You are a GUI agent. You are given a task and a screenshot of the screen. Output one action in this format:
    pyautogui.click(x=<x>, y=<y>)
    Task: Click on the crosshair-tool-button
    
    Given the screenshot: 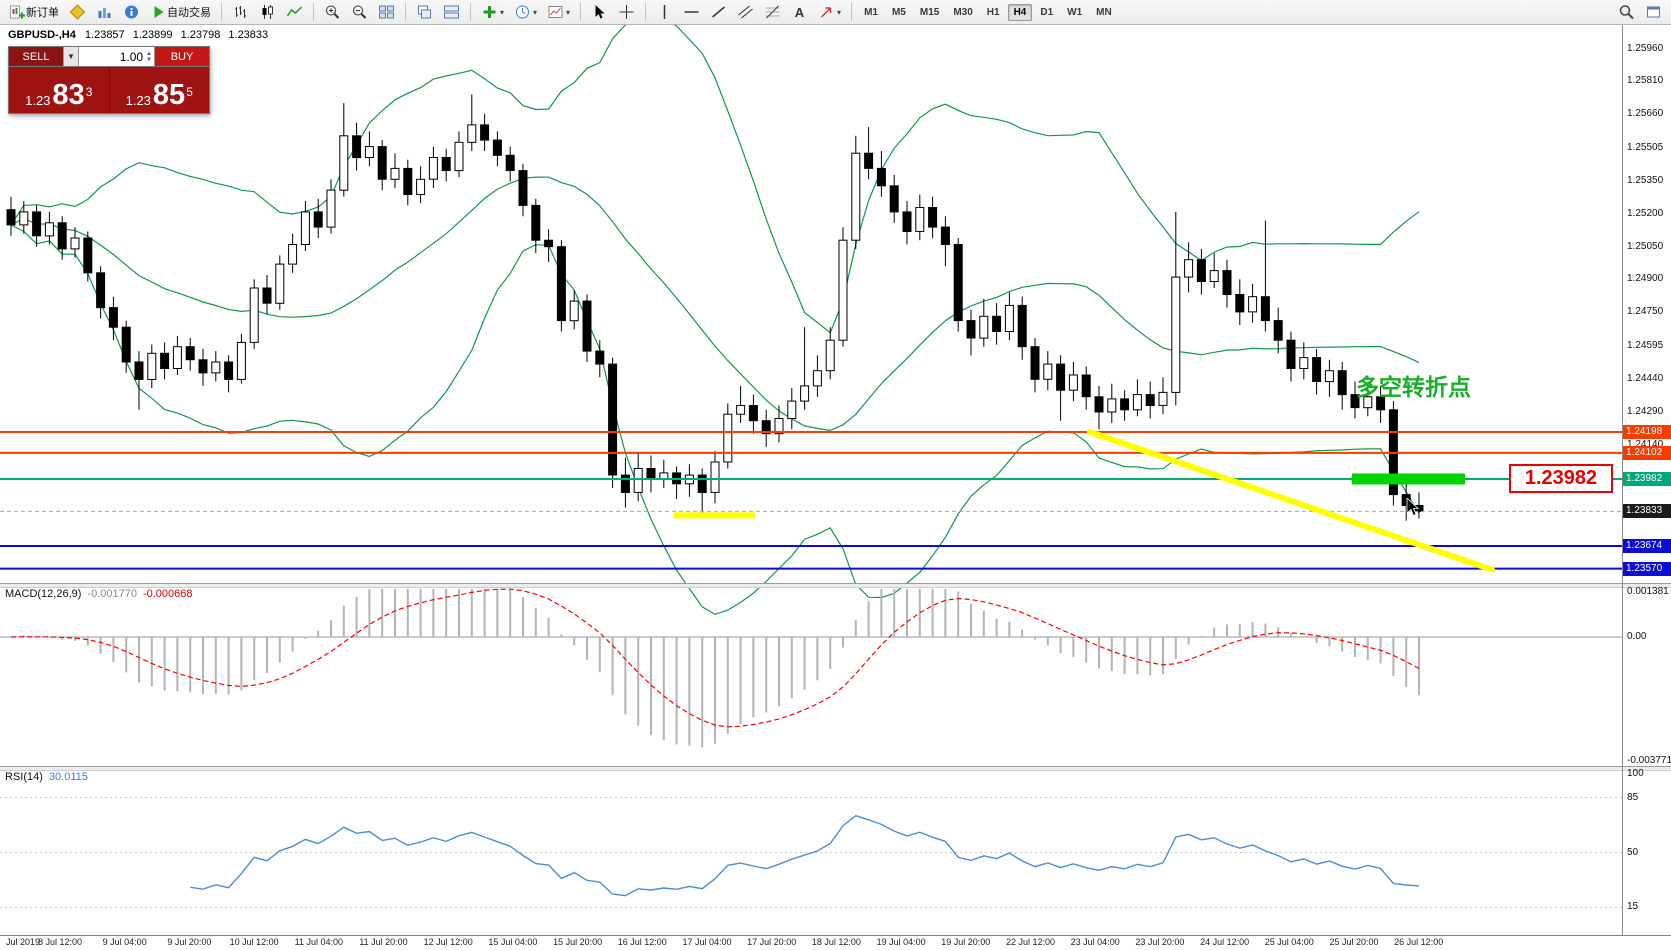 What is the action you would take?
    pyautogui.click(x=626, y=12)
    